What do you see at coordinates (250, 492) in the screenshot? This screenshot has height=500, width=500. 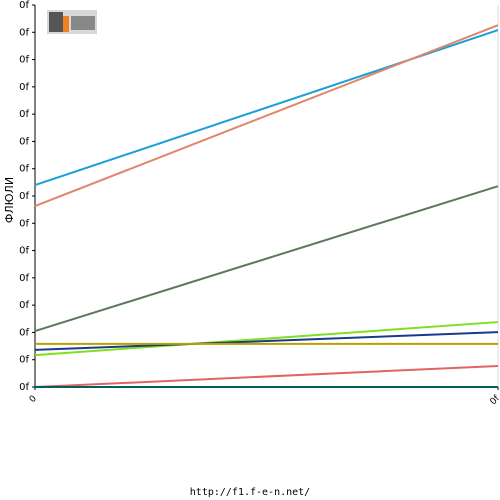 I see `footer: http://f1.f-e-n.net/` at bounding box center [250, 492].